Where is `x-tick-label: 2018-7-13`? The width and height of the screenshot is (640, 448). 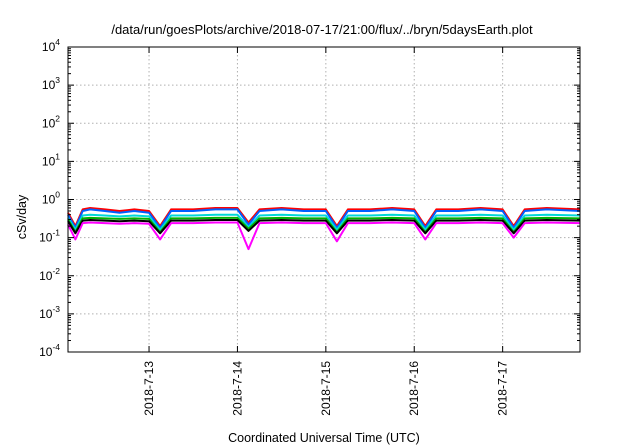
x-tick-label: 2018-7-13 is located at coordinates (149, 388).